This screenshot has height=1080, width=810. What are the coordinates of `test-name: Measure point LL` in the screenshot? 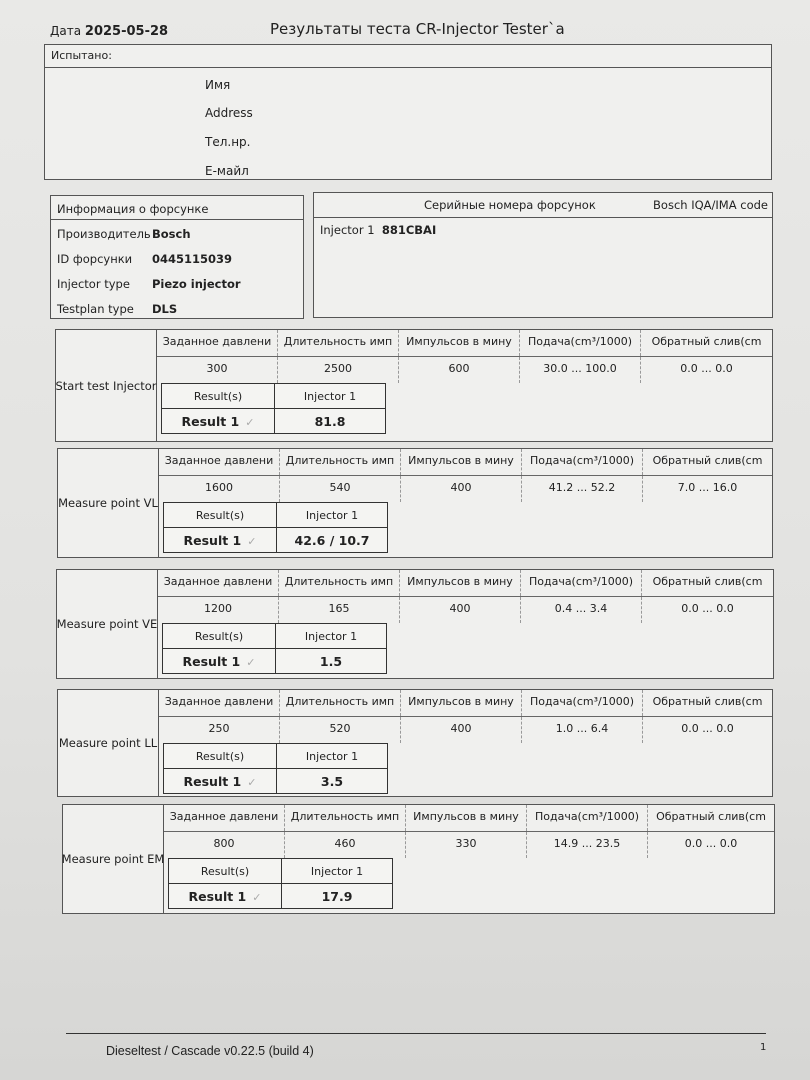 It's located at (108, 743).